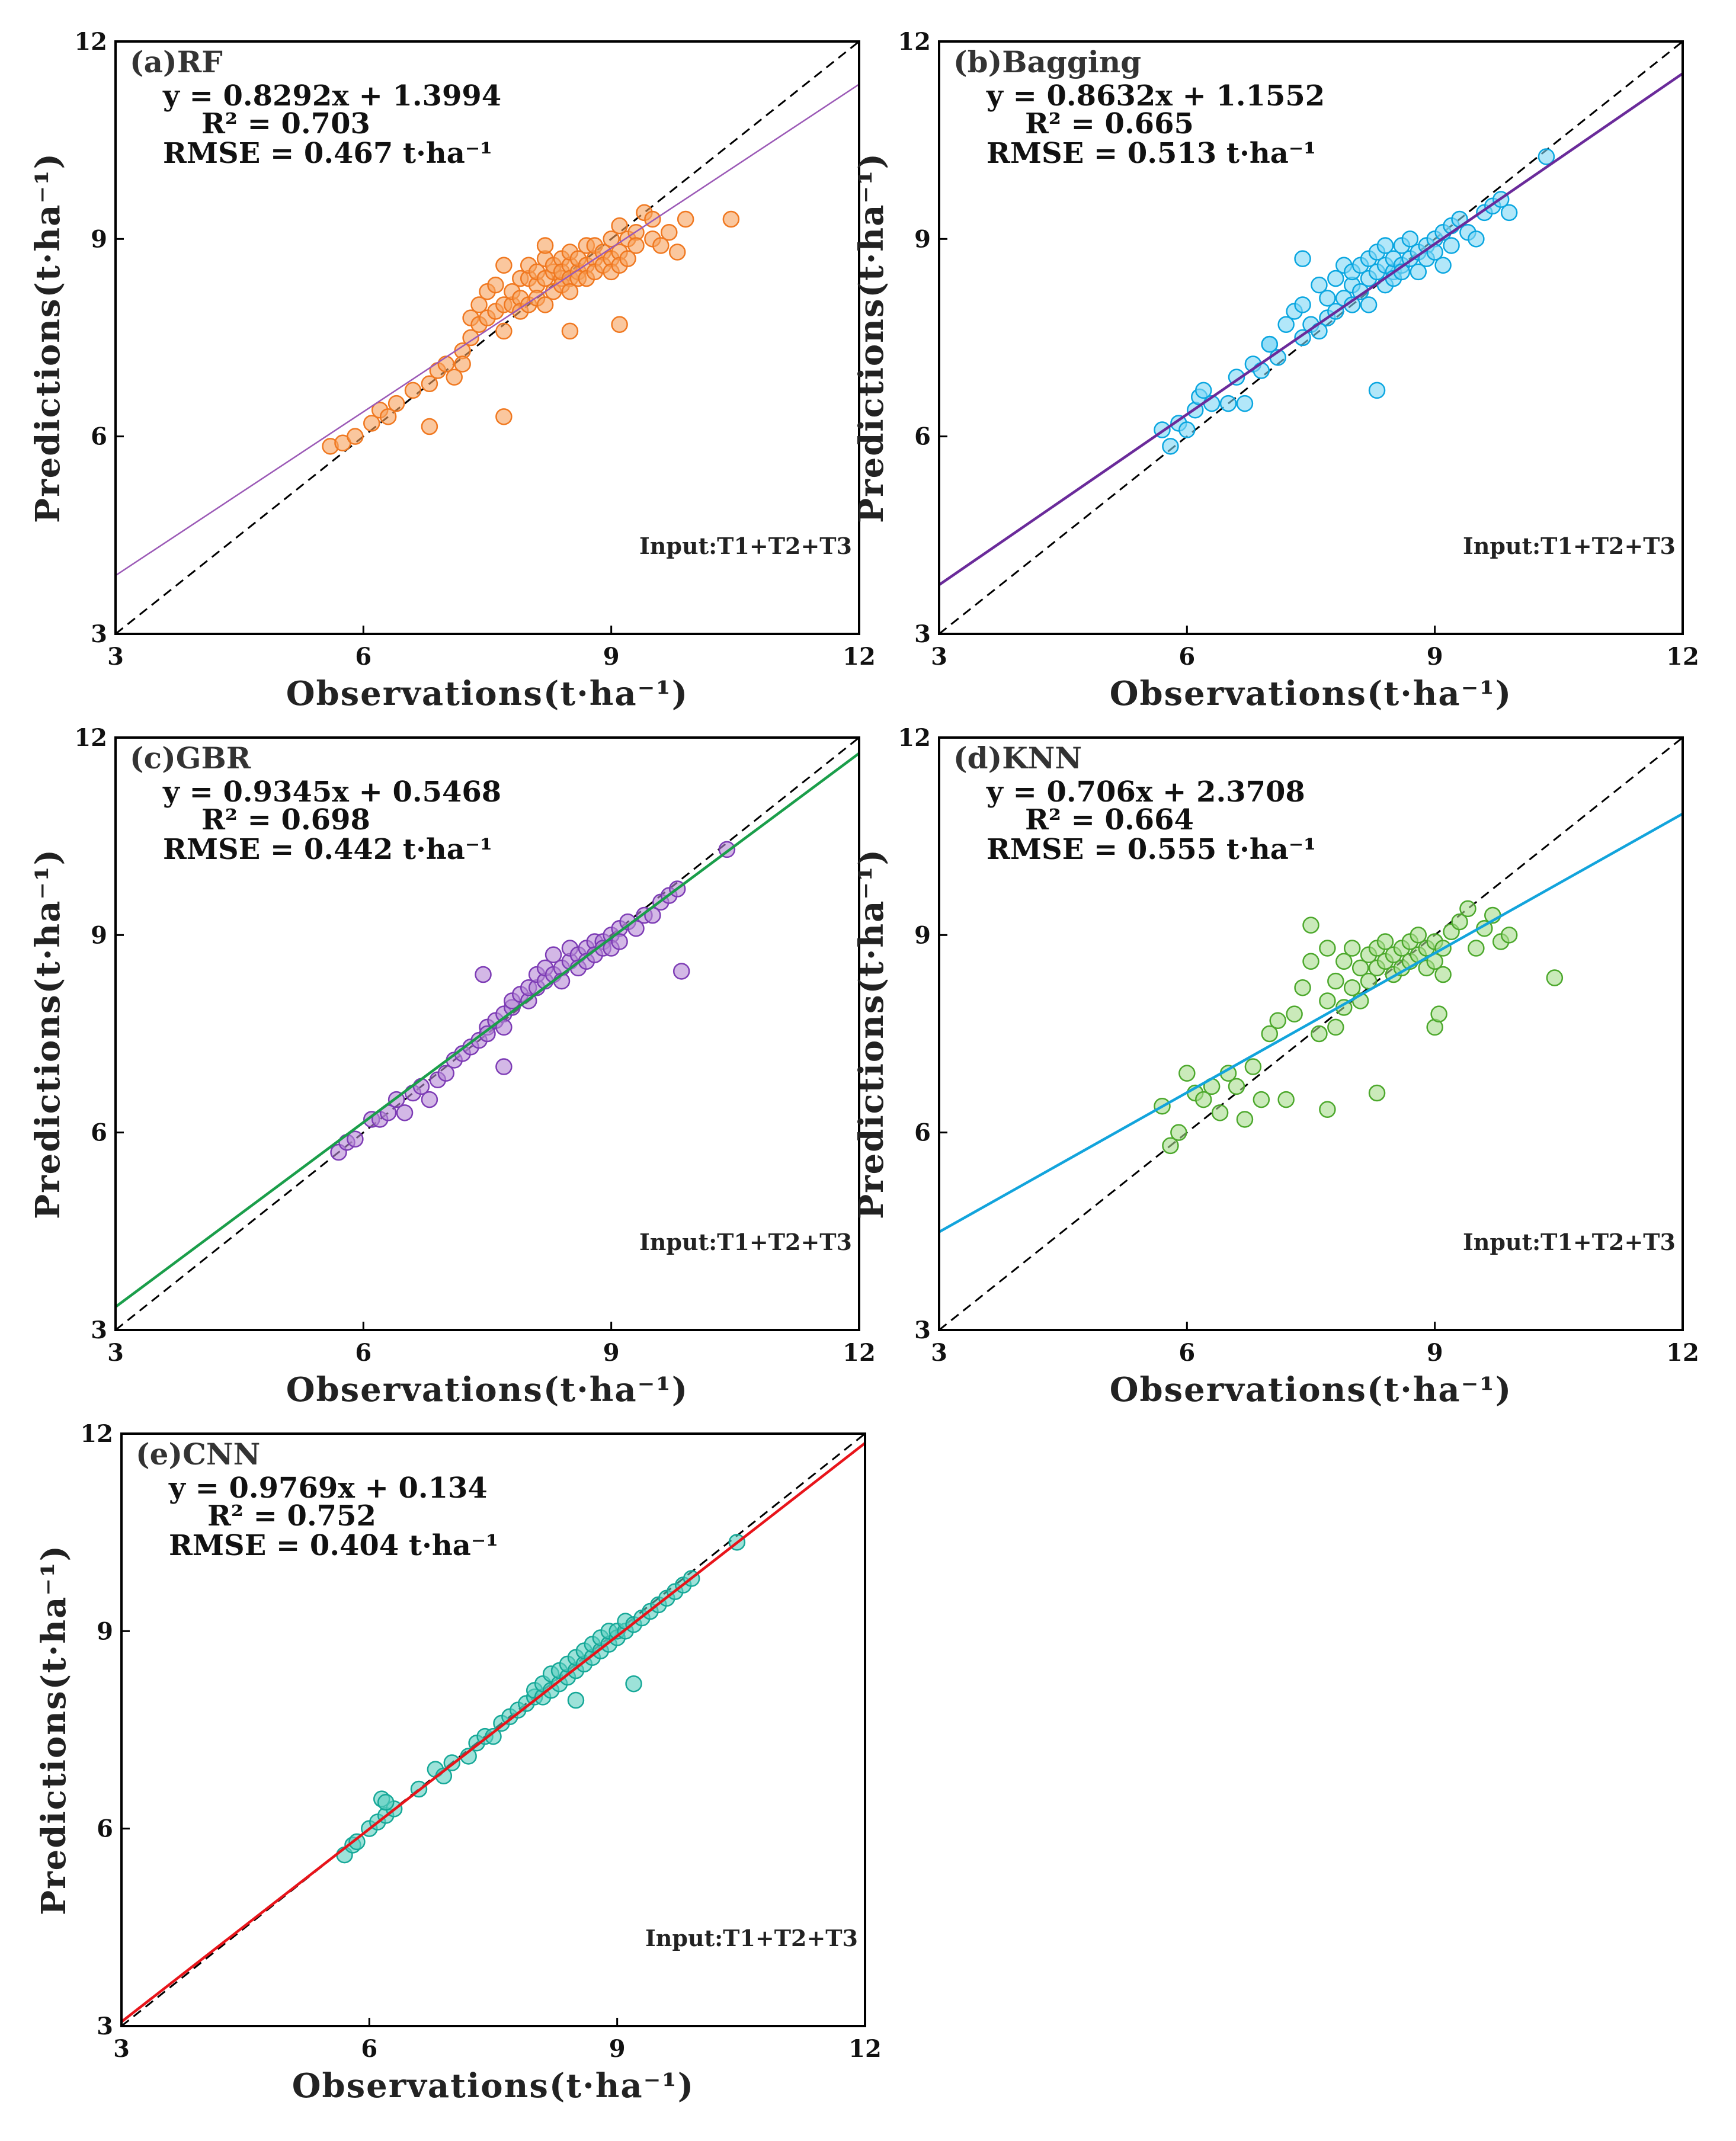  What do you see at coordinates (99, 935) in the screenshot?
I see `y-tick-label: 9` at bounding box center [99, 935].